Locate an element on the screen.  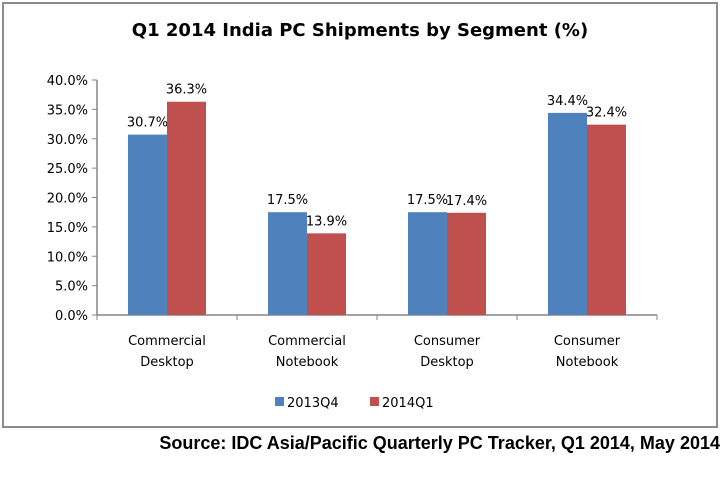
data-label: 17.4% is located at coordinates (466, 201).